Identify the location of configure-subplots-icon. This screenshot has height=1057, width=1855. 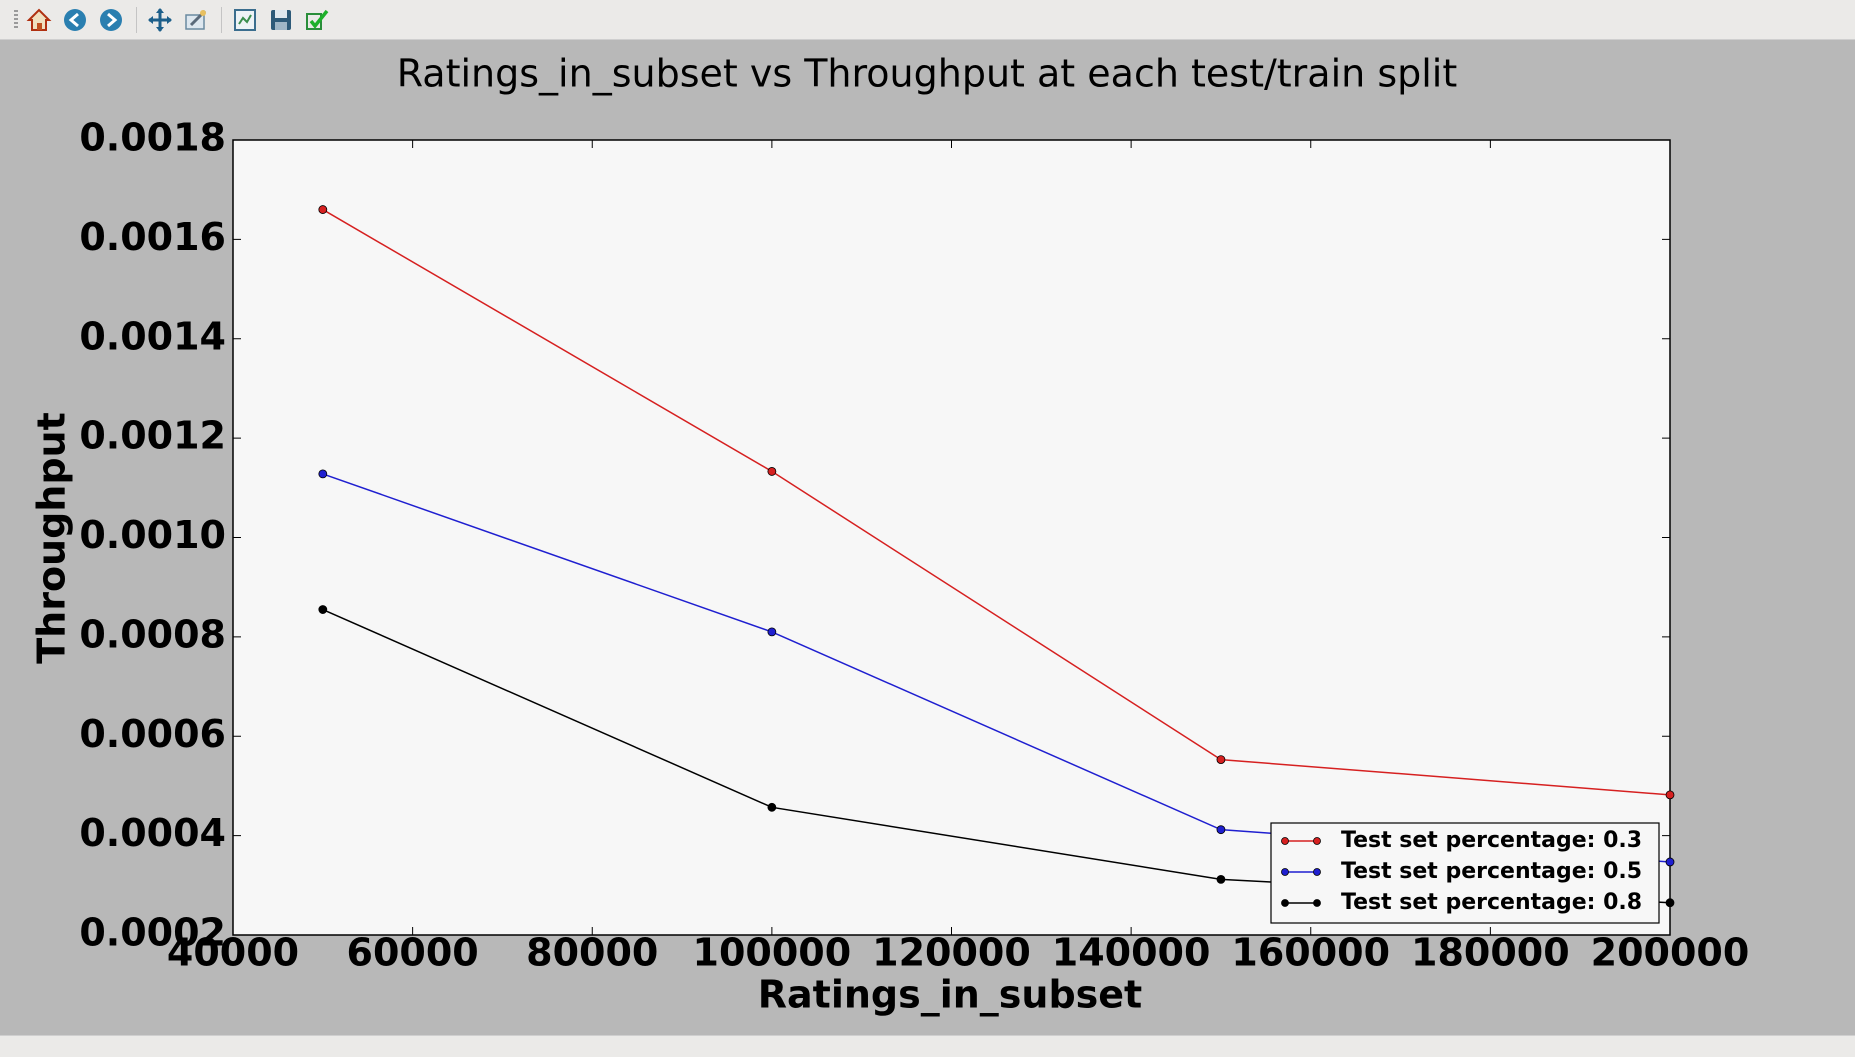
(245, 20).